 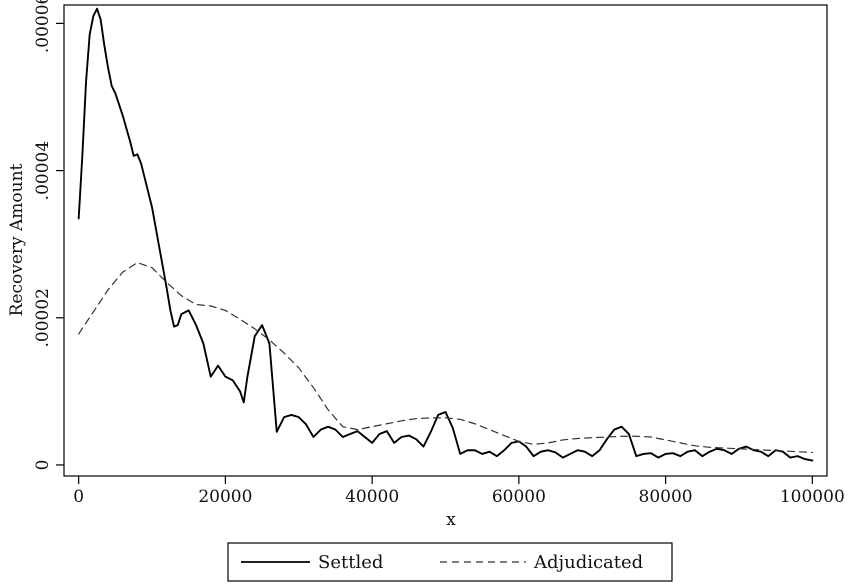 What do you see at coordinates (225, 497) in the screenshot?
I see `x-tick-label: 20000` at bounding box center [225, 497].